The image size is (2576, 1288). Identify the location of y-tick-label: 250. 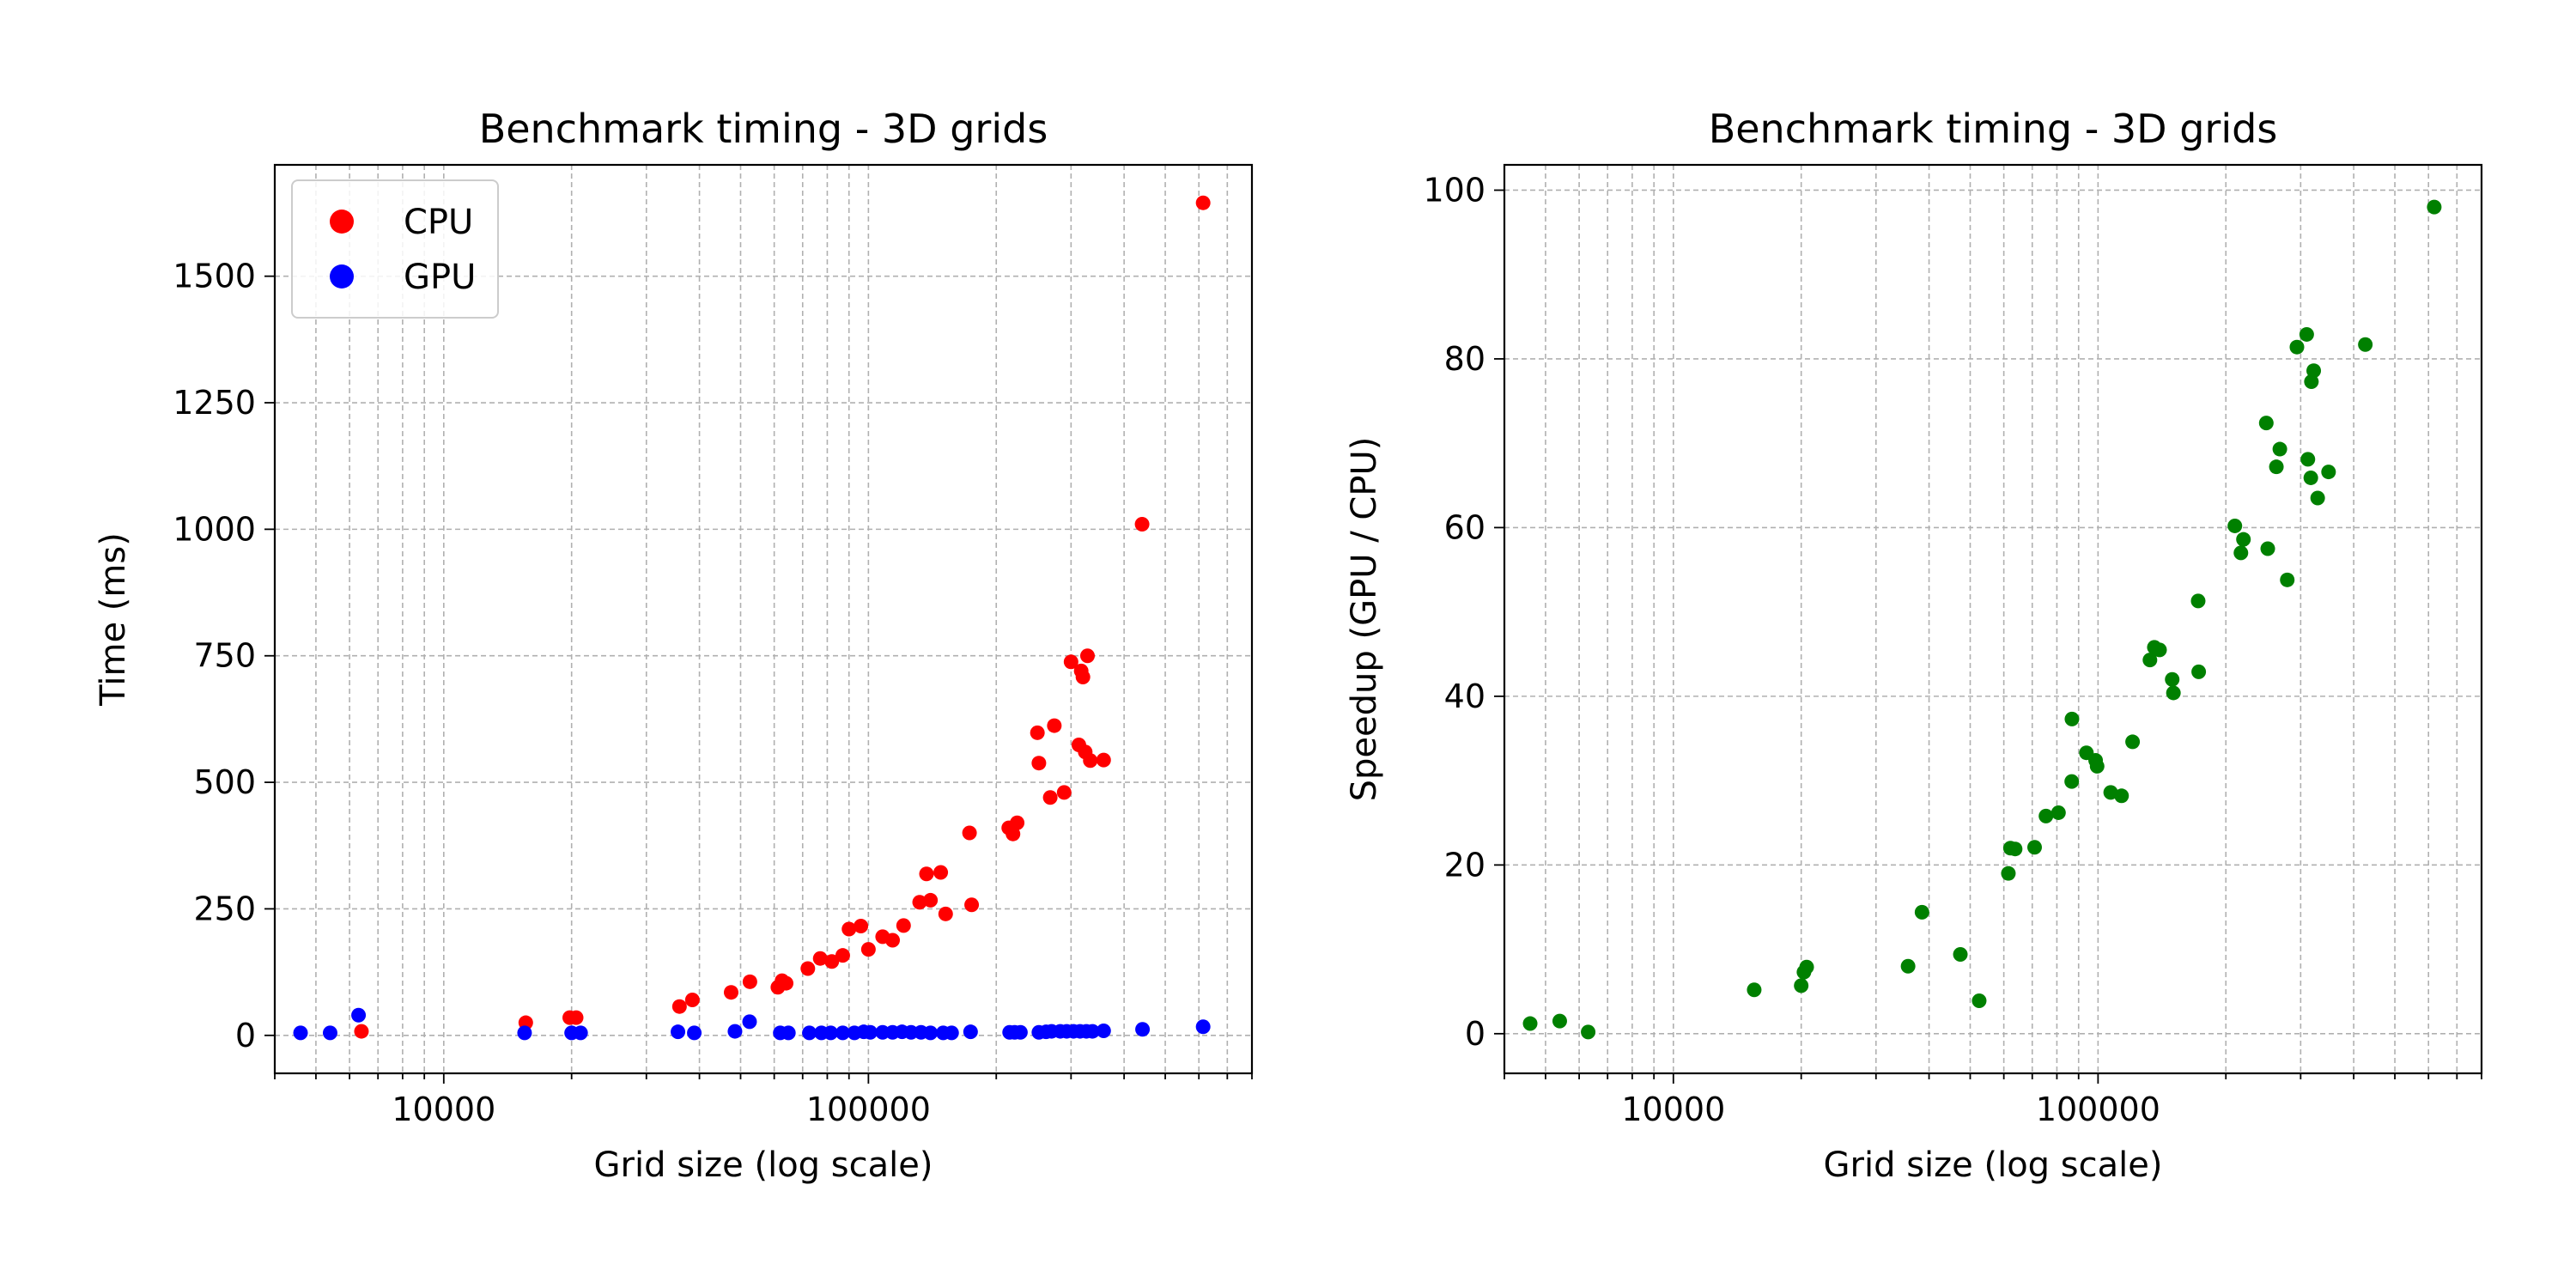
(225, 908).